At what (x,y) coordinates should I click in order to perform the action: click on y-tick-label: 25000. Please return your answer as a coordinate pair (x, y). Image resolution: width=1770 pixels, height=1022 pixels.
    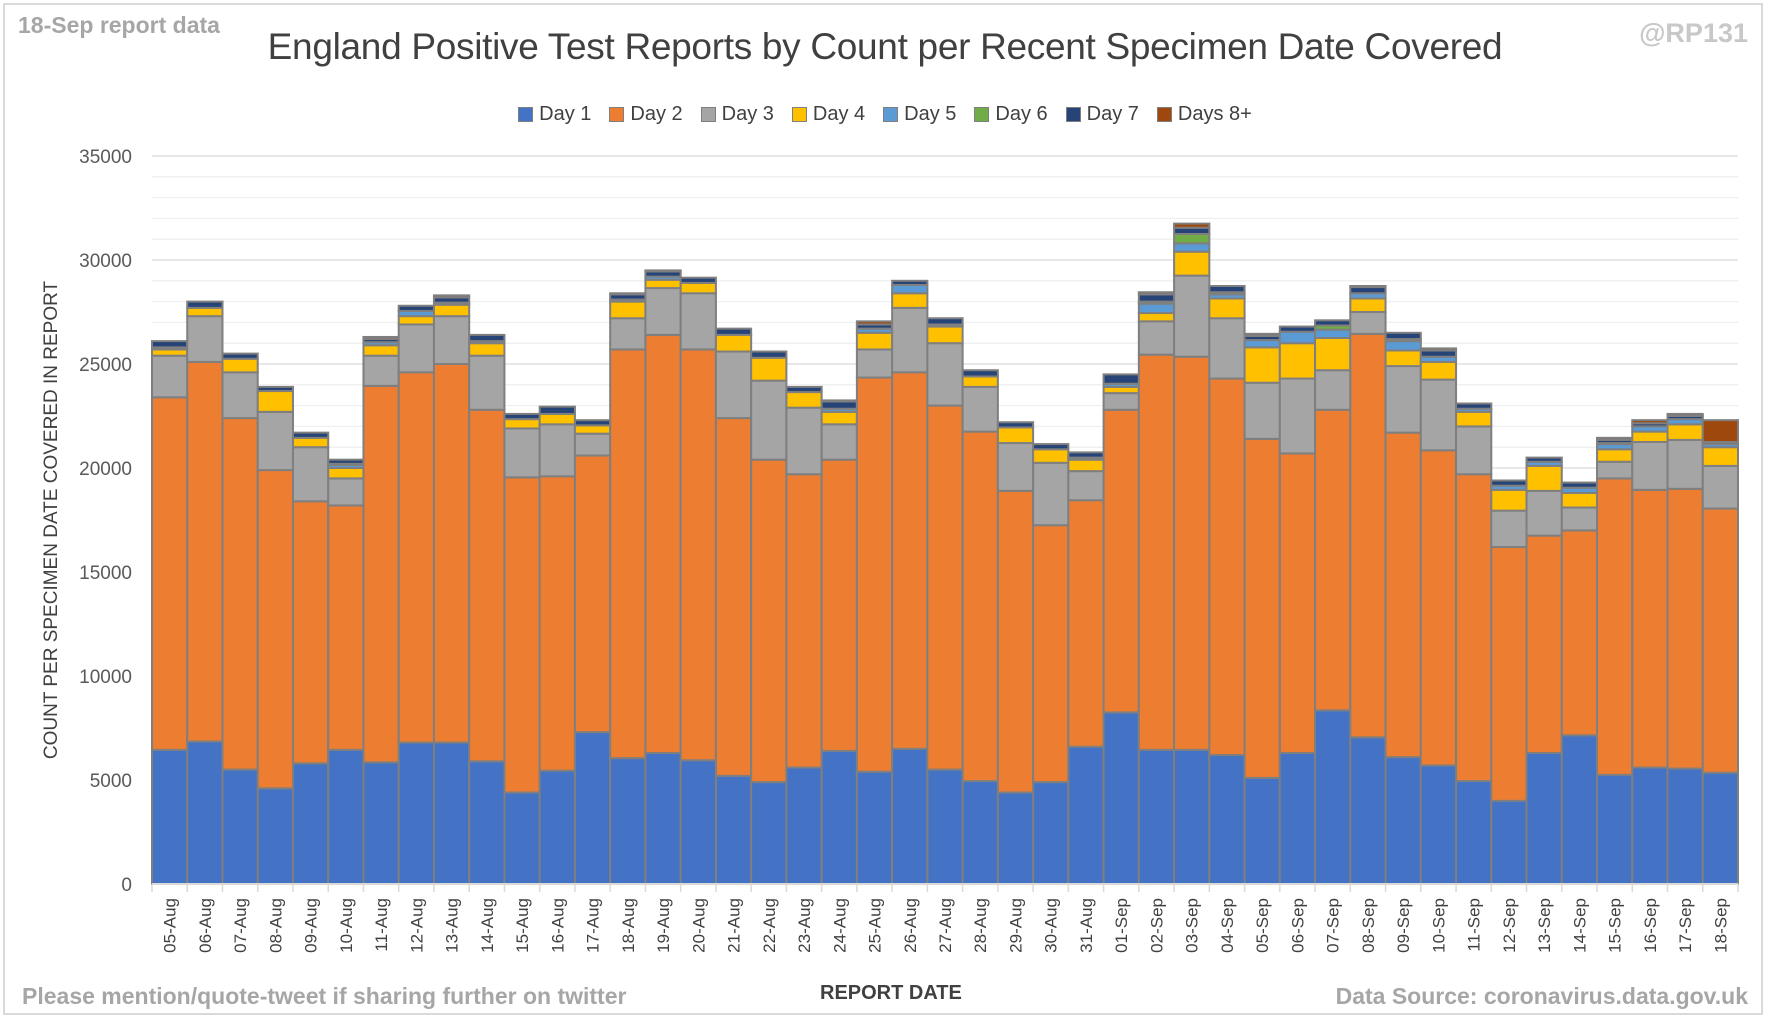
    Looking at the image, I should click on (105, 365).